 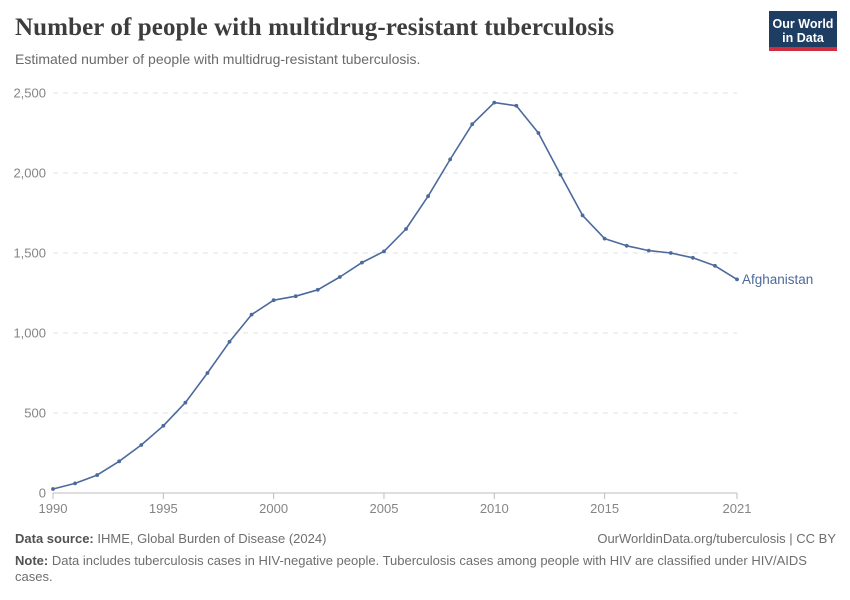 I want to click on x-tick-label: 1995, so click(x=163, y=508).